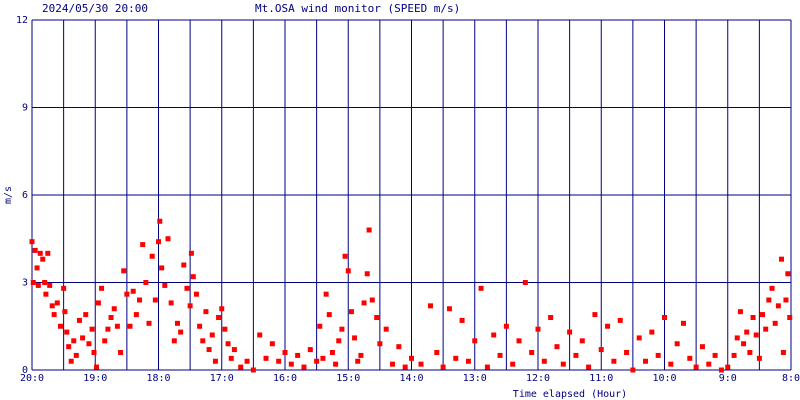  Describe the element at coordinates (348, 378) in the screenshot. I see `x-tick-label: 15:0` at that location.